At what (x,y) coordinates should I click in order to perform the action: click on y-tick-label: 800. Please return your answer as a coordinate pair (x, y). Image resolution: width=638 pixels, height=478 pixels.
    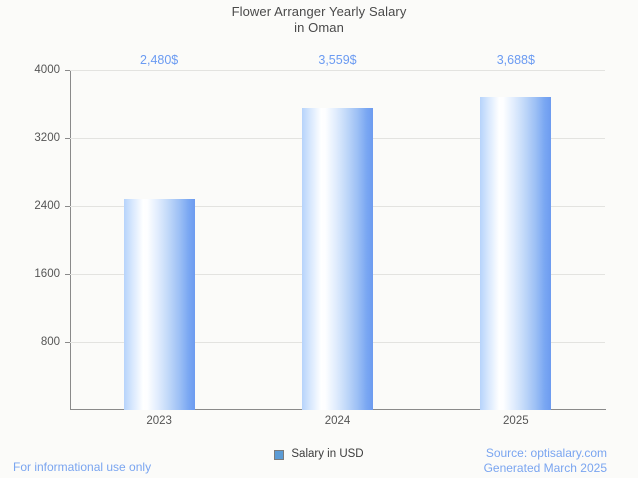
    Looking at the image, I should click on (50, 342).